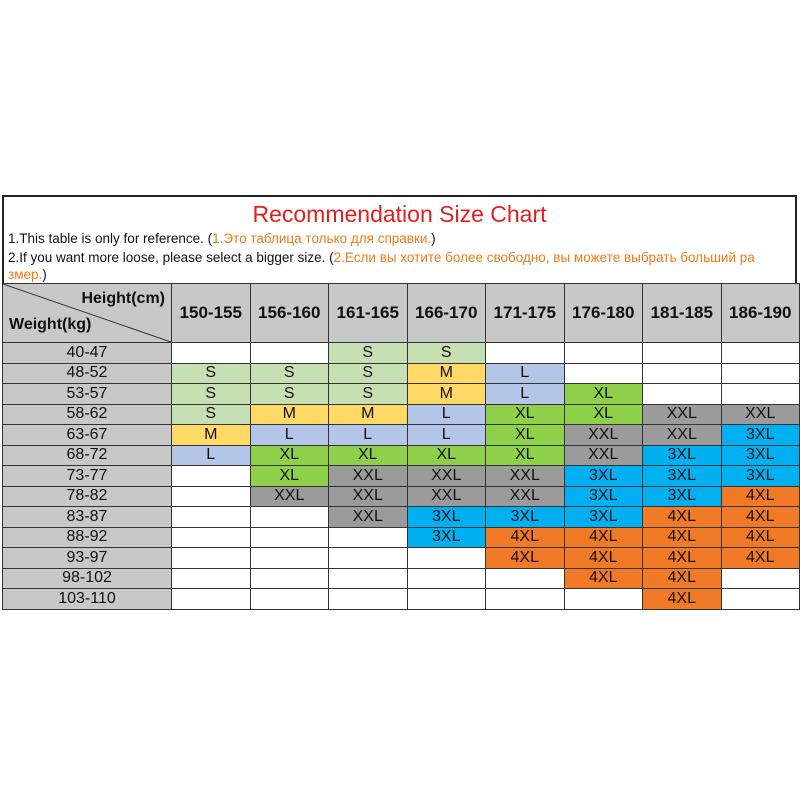 The image size is (800, 800). I want to click on height-header-cell: 166-170, so click(446, 313).